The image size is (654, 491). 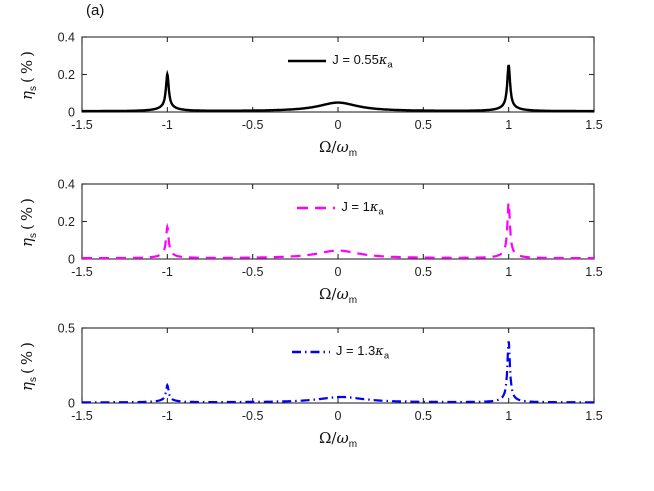 I want to click on subplot-1-y-axis-label: ηs (%), so click(x=27, y=74).